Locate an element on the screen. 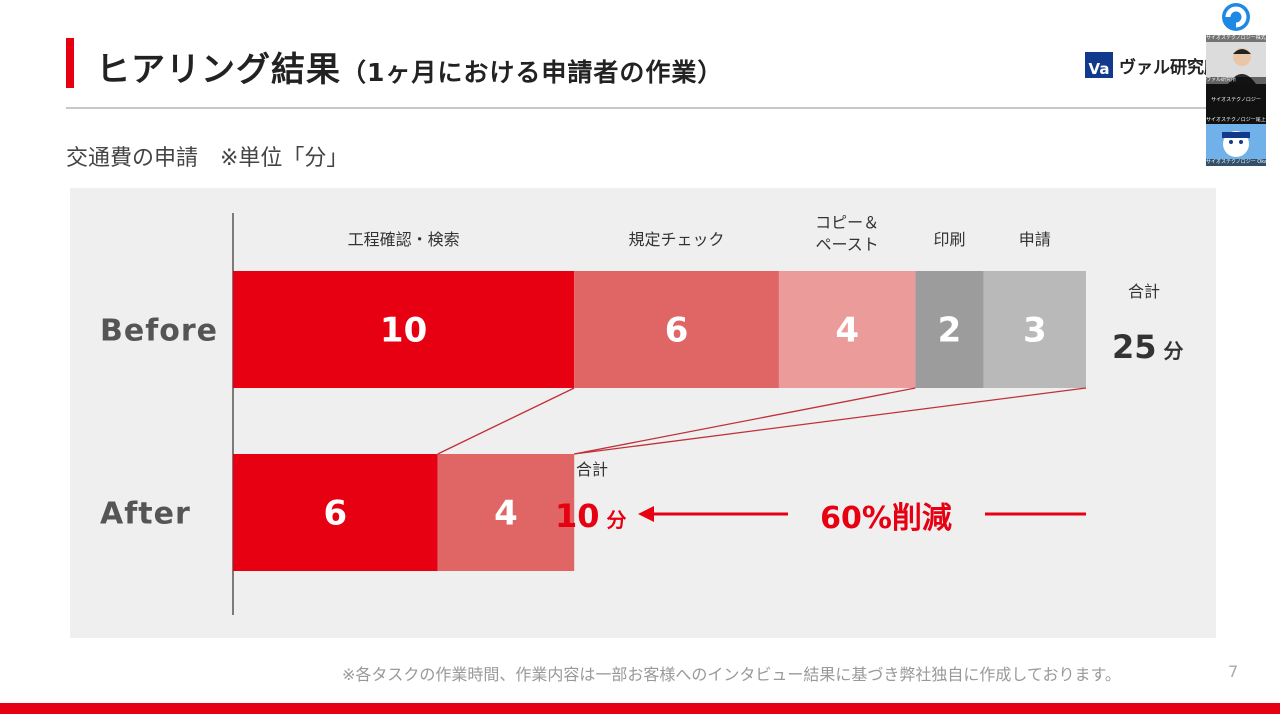  company-logo: Va ヴァル研究所 is located at coordinates (1153, 65).